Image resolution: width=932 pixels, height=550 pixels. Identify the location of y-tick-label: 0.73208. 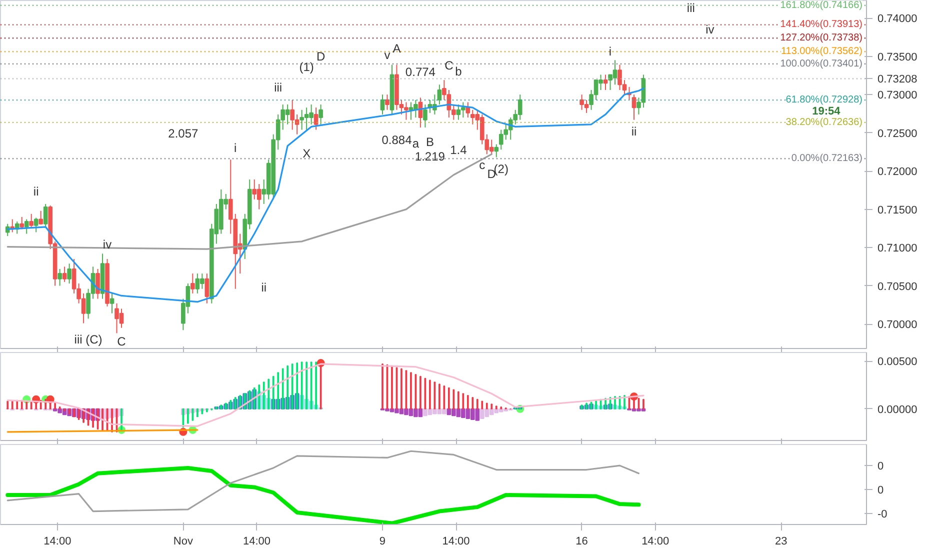
(898, 80).